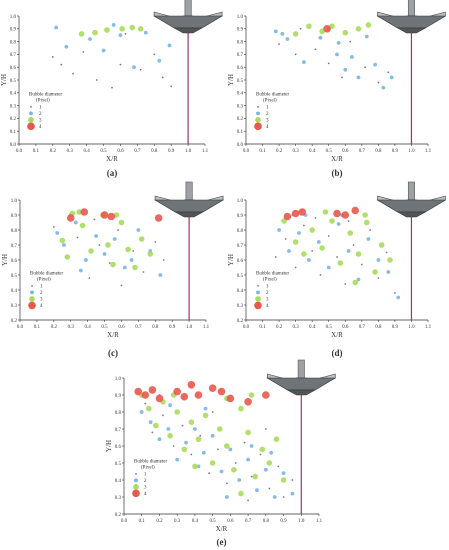  I want to click on legend-label: 2, so click(267, 114).